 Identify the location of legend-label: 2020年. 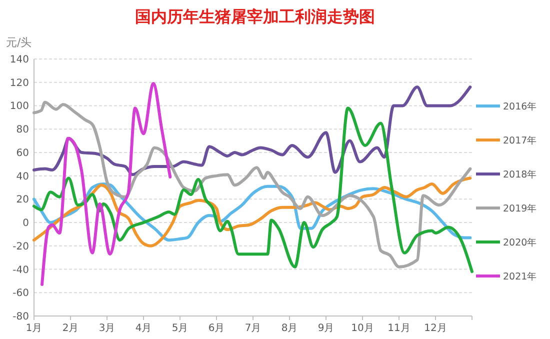
(520, 242).